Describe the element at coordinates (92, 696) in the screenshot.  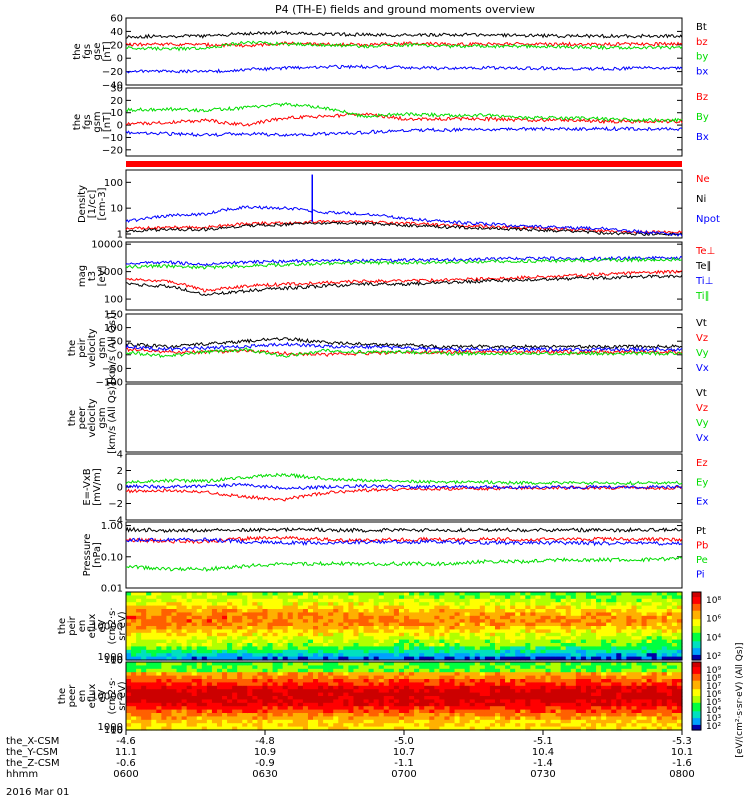
I see `y-axis-label-line: eflux` at that location.